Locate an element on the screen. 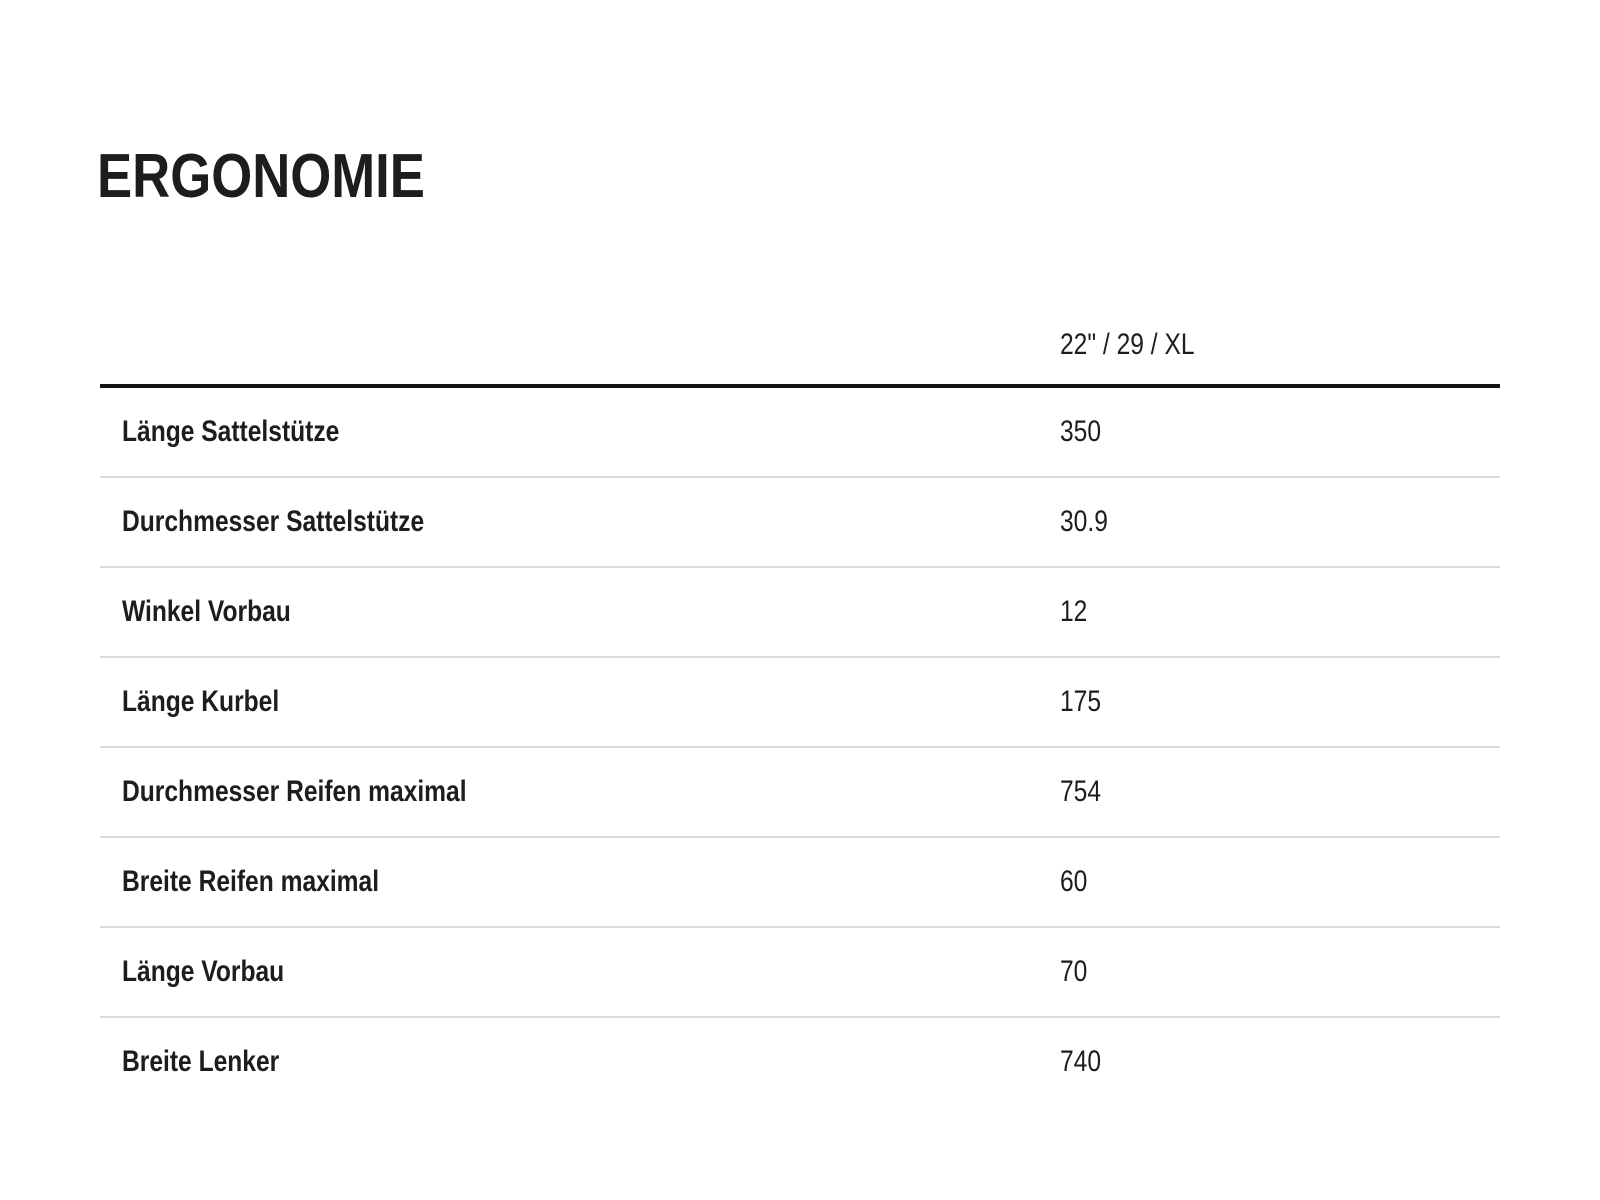 Image resolution: width=1600 pixels, height=1200 pixels. spec-label-cell: Länge Kurbel is located at coordinates (580, 702).